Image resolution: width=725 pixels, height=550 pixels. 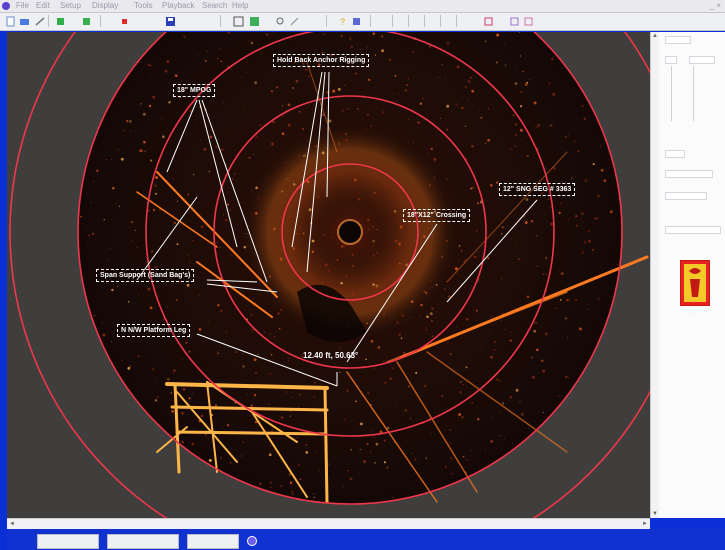 I want to click on range-field, so click(x=678, y=40).